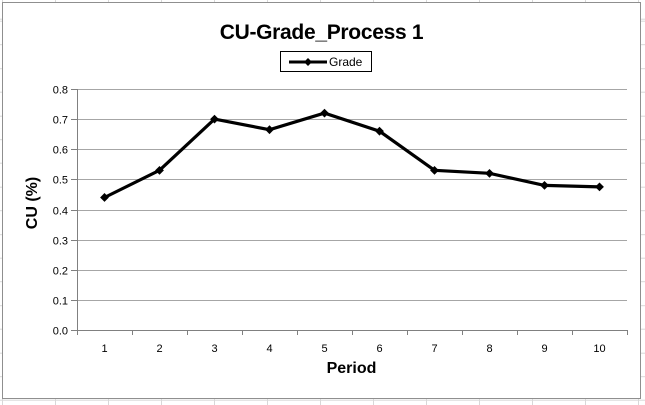  I want to click on x-tick-label: 6, so click(379, 349).